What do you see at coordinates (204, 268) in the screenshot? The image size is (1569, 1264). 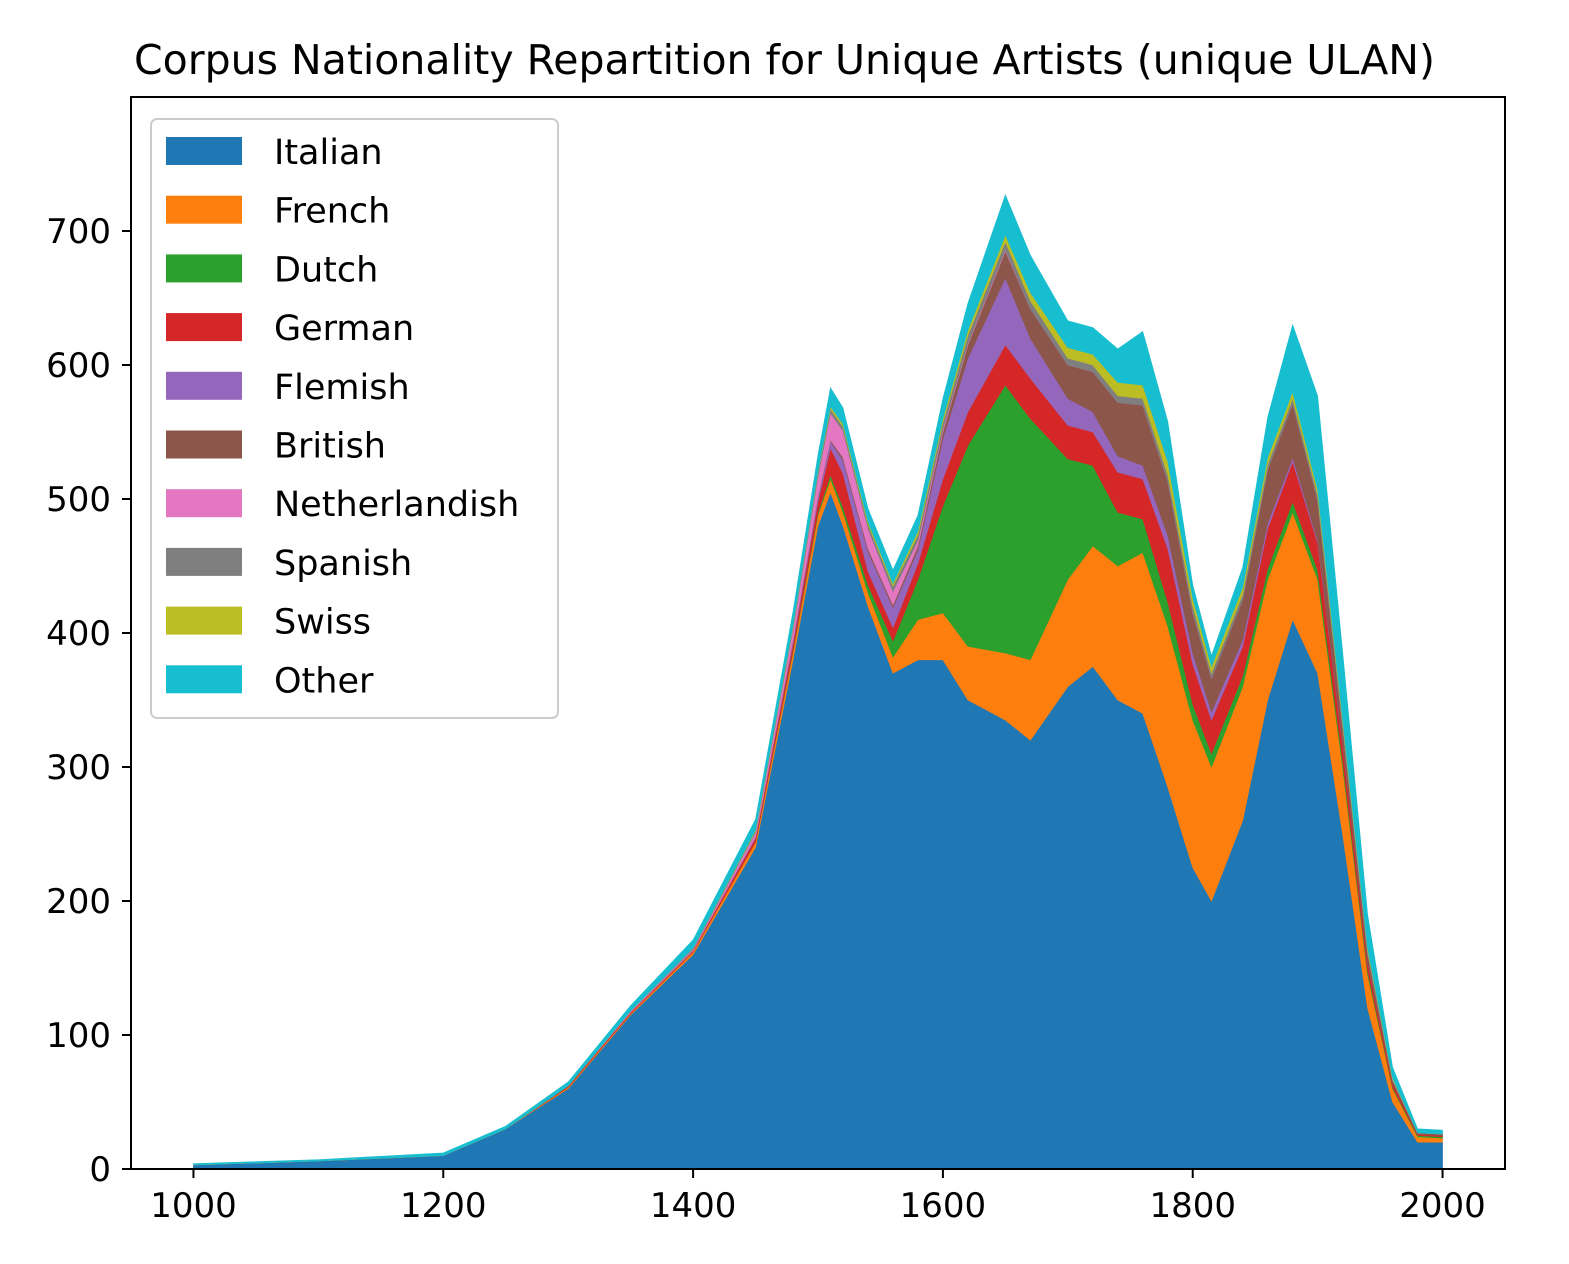 I see `legend-swatch-dutch` at bounding box center [204, 268].